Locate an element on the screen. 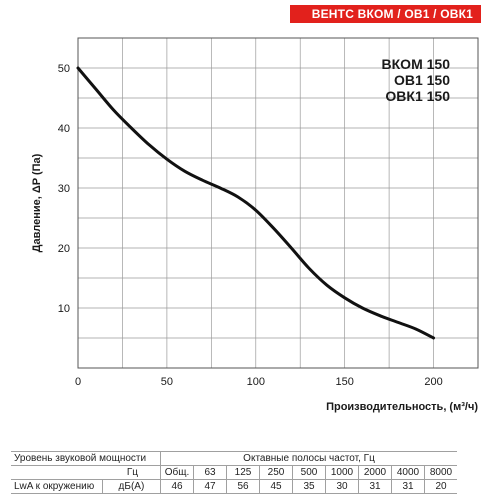  y-tick-label: 30 is located at coordinates (64, 189).